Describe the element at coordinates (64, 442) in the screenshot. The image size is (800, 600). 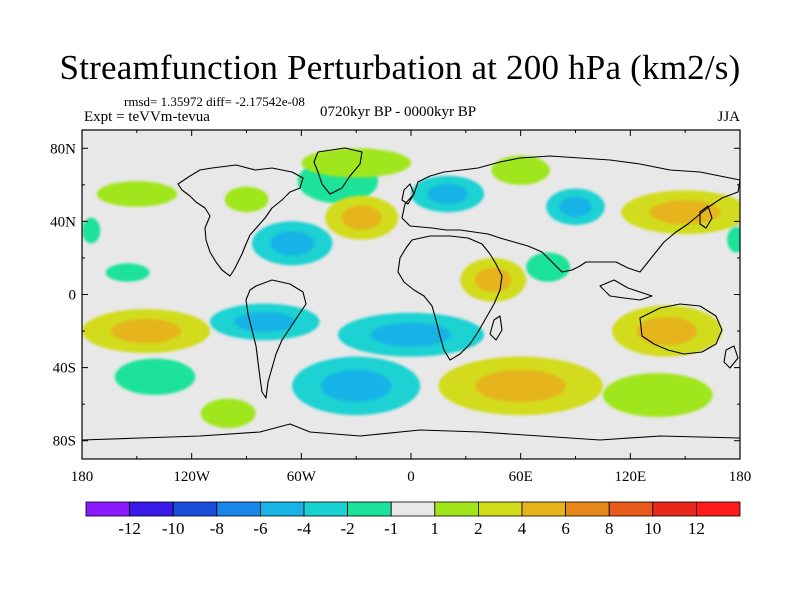
I see `y-tick-label-4: 80S` at that location.